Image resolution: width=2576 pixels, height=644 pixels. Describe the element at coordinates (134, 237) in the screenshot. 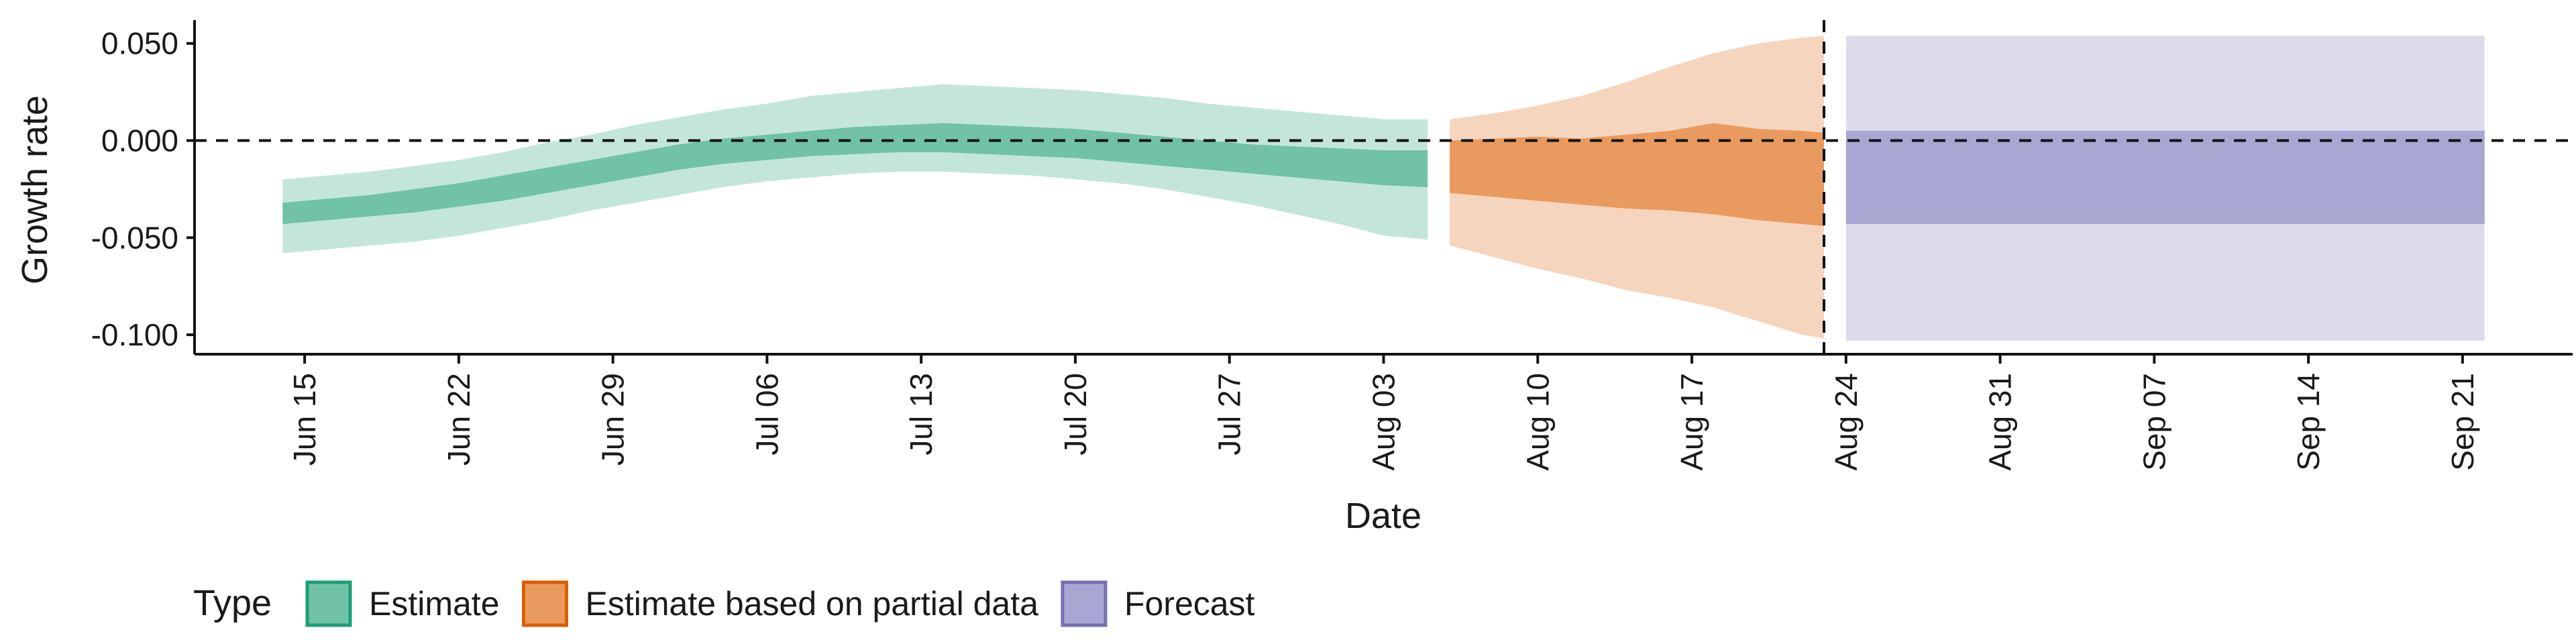

I see `y-tick-label: -0.050` at that location.